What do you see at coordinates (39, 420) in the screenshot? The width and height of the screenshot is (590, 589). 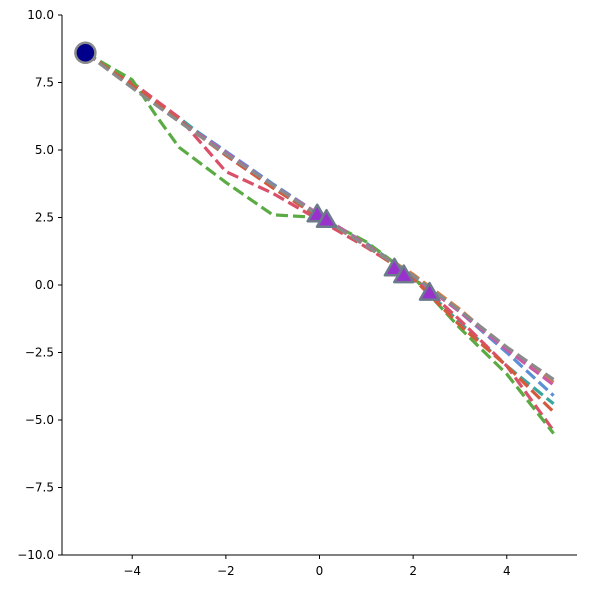 I see `y-tick-label: −5.0` at bounding box center [39, 420].